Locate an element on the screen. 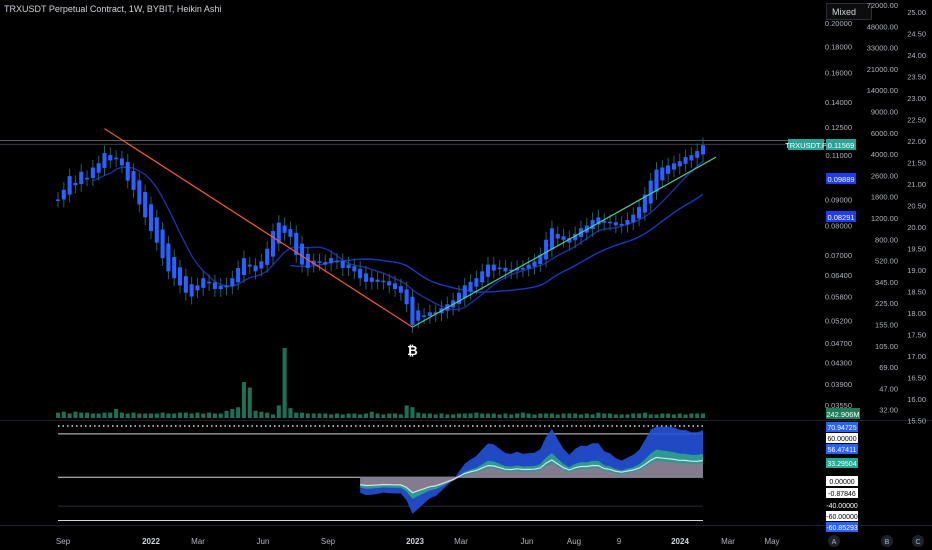 The height and width of the screenshot is (550, 932). volume-axis-label: 69.00 is located at coordinates (888, 367).